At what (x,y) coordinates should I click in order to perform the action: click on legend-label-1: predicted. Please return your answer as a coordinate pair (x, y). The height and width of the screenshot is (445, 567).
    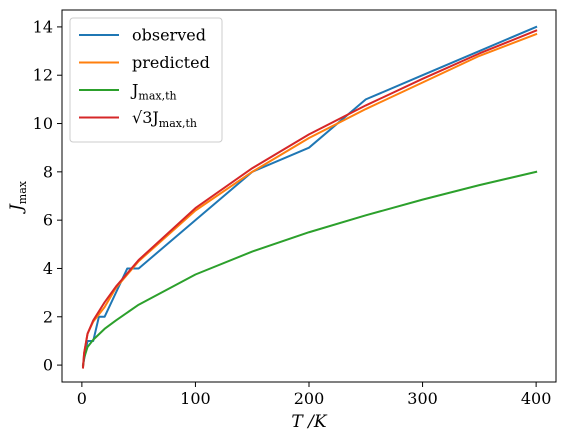
    Looking at the image, I should click on (171, 62).